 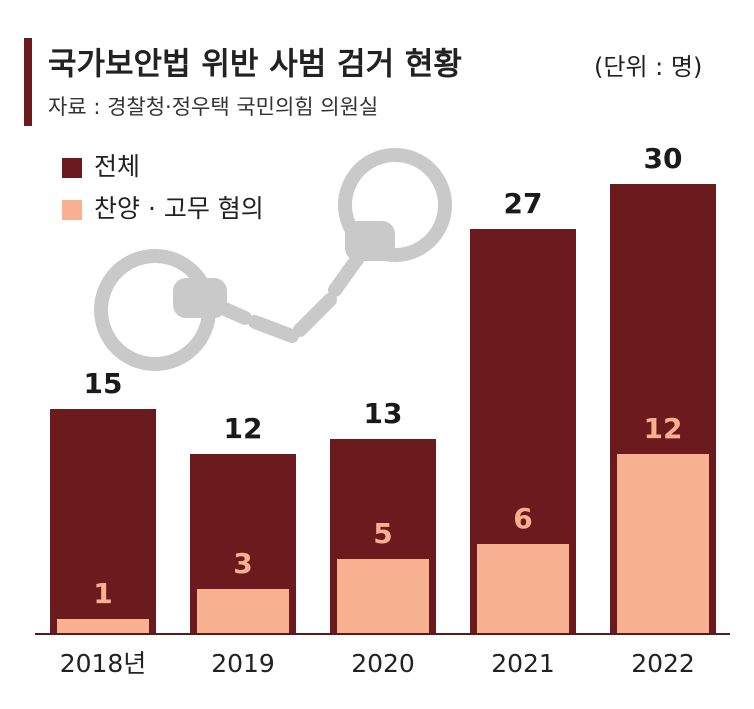 I want to click on x-tick-label: 2022, so click(x=663, y=663).